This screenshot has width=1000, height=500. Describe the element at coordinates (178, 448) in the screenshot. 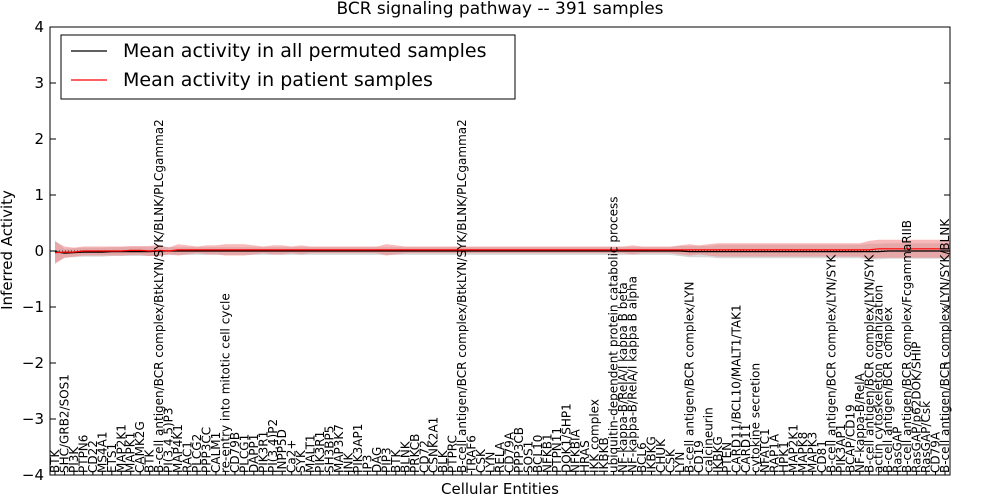

I see `x-tick-label: MAP4K1` at that location.